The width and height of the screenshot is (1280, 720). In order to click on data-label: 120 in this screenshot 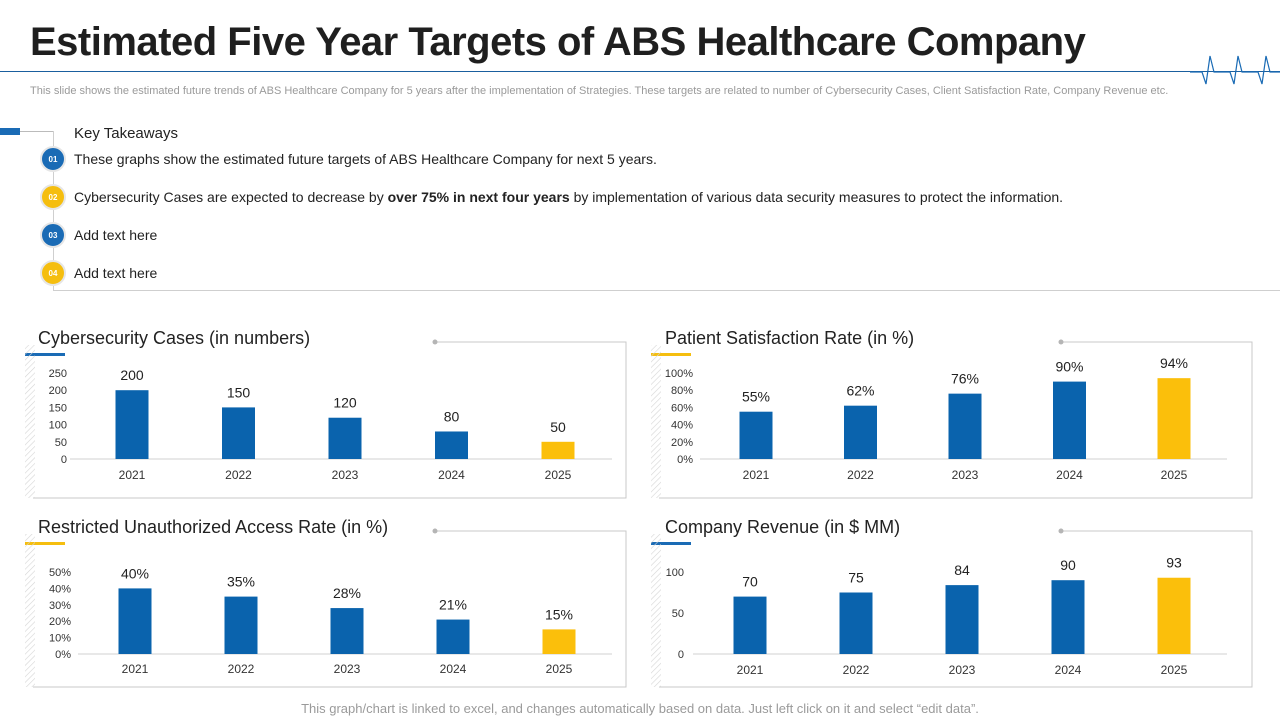, I will do `click(345, 403)`.